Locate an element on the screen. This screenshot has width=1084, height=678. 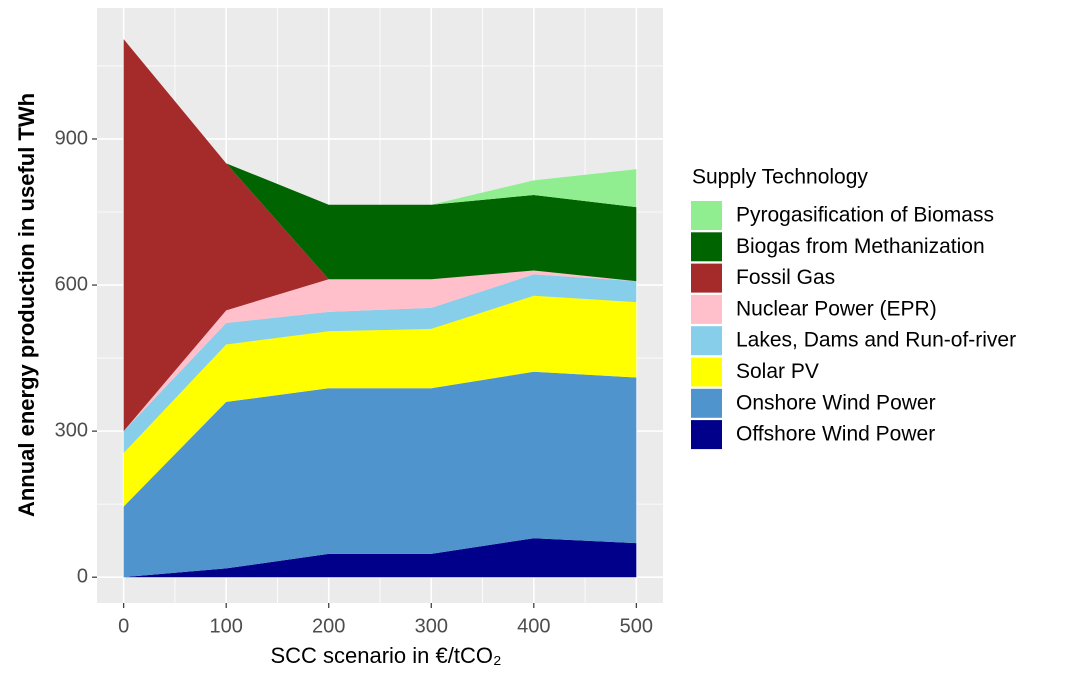
legend-label: Solar PV is located at coordinates (777, 371).